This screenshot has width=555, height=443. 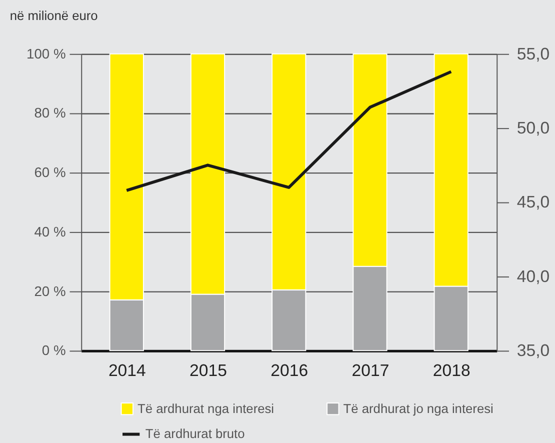 What do you see at coordinates (127, 370) in the screenshot?
I see `x-tick-label: 2014` at bounding box center [127, 370].